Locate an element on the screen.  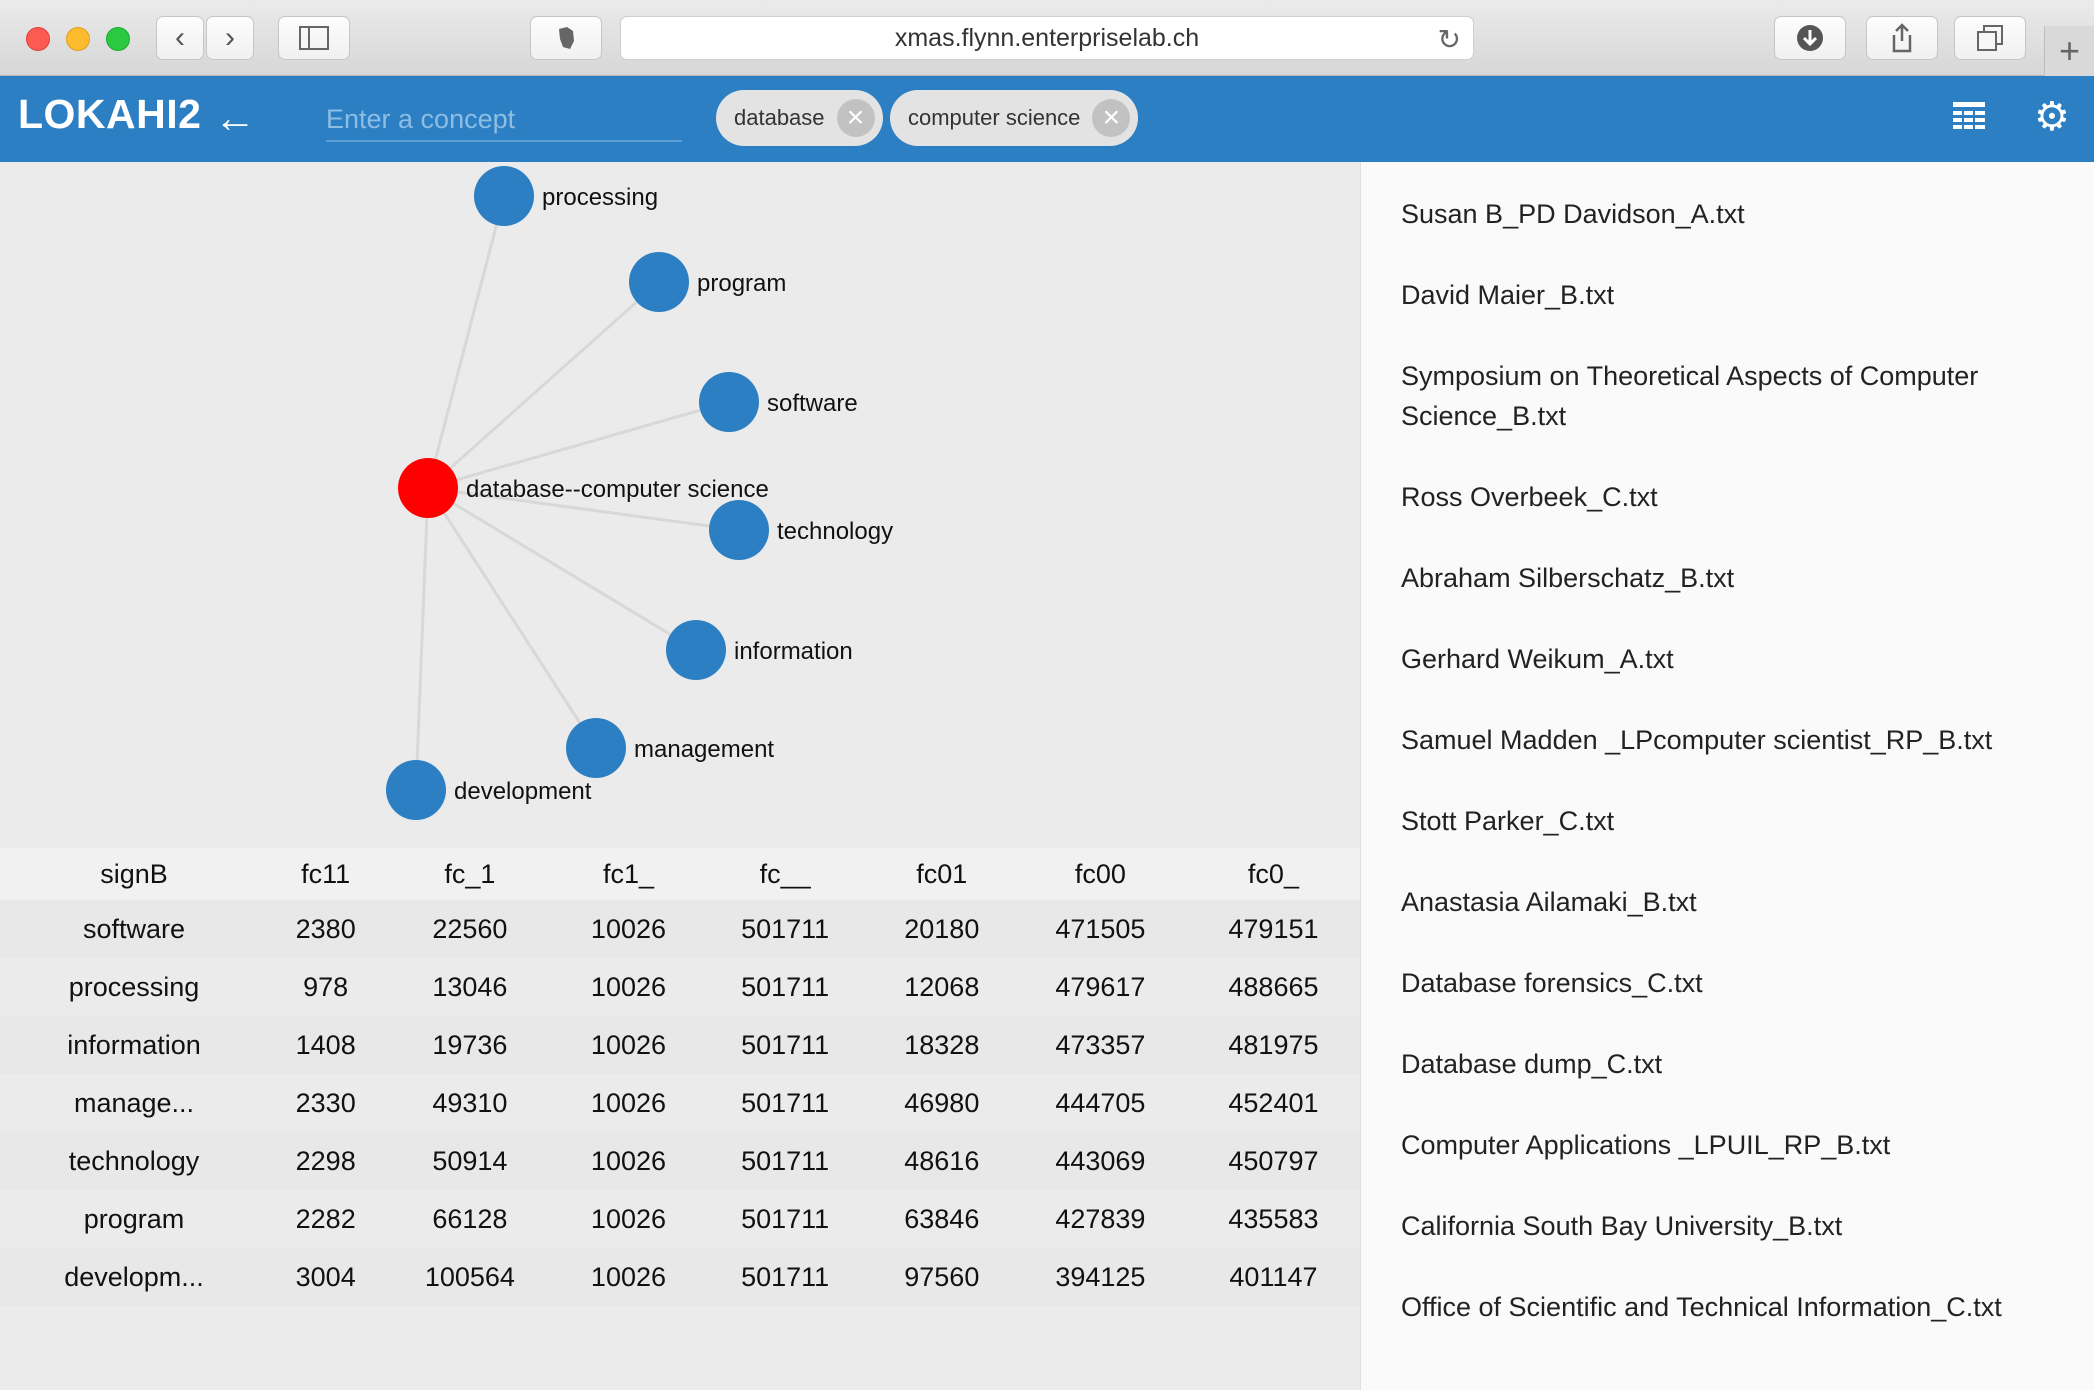
forward-nav-button: › is located at coordinates (230, 38).